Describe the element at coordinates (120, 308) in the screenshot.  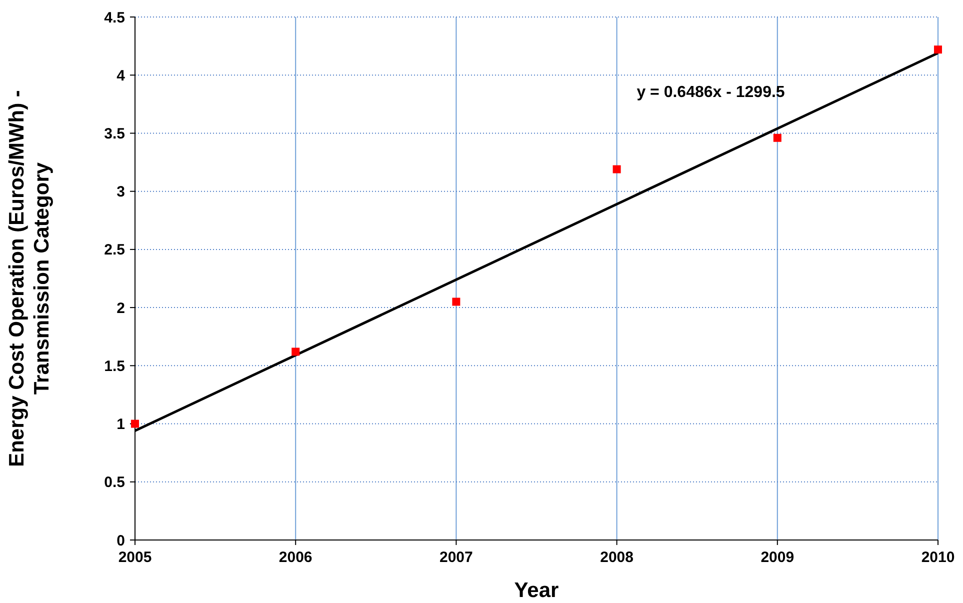
I see `y-tick-label: 2` at that location.